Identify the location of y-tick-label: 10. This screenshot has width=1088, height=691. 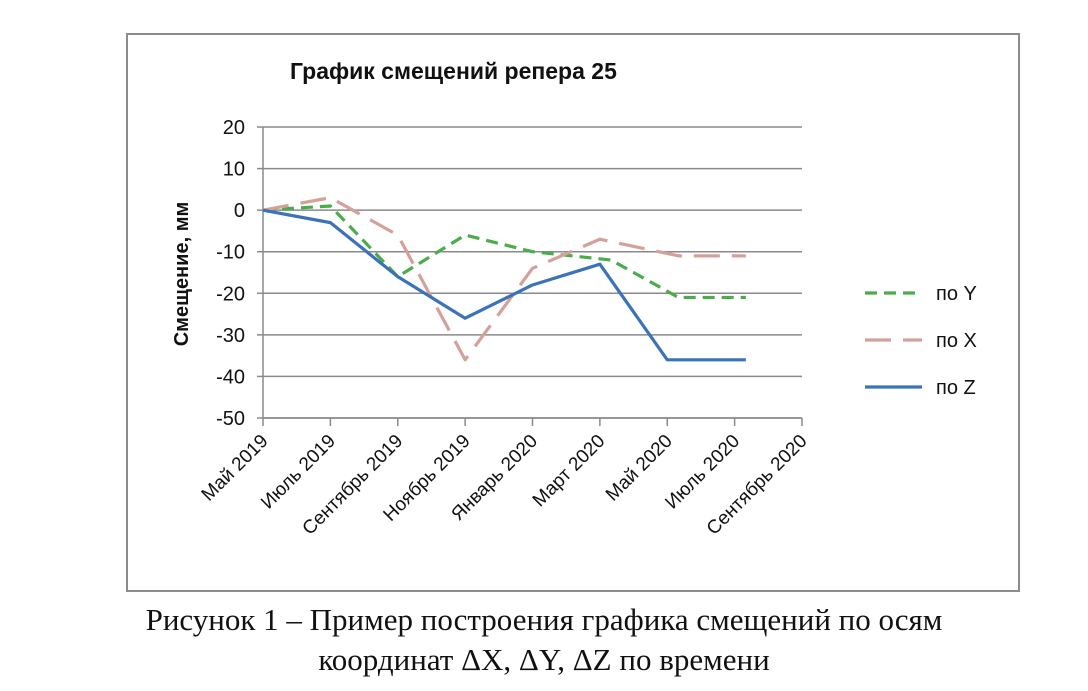
(234, 170).